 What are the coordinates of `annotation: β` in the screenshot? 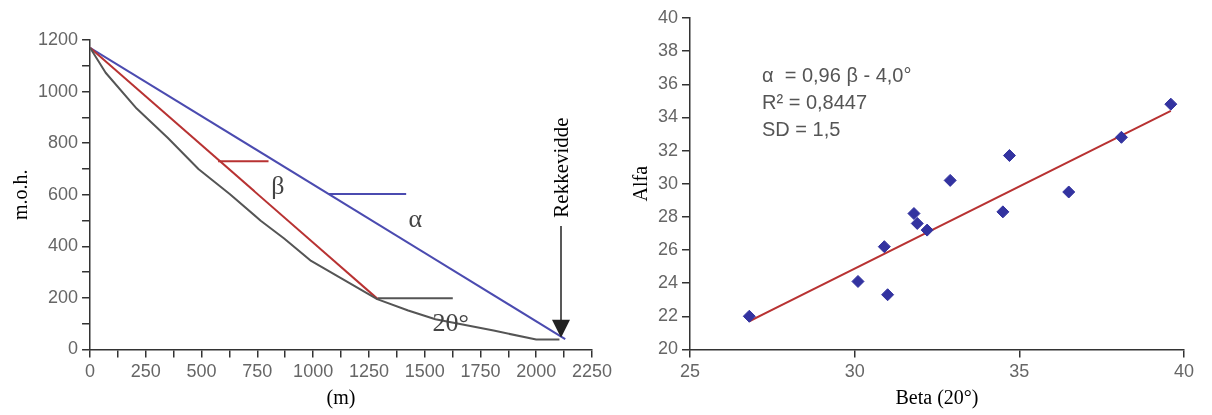 It's located at (278, 186).